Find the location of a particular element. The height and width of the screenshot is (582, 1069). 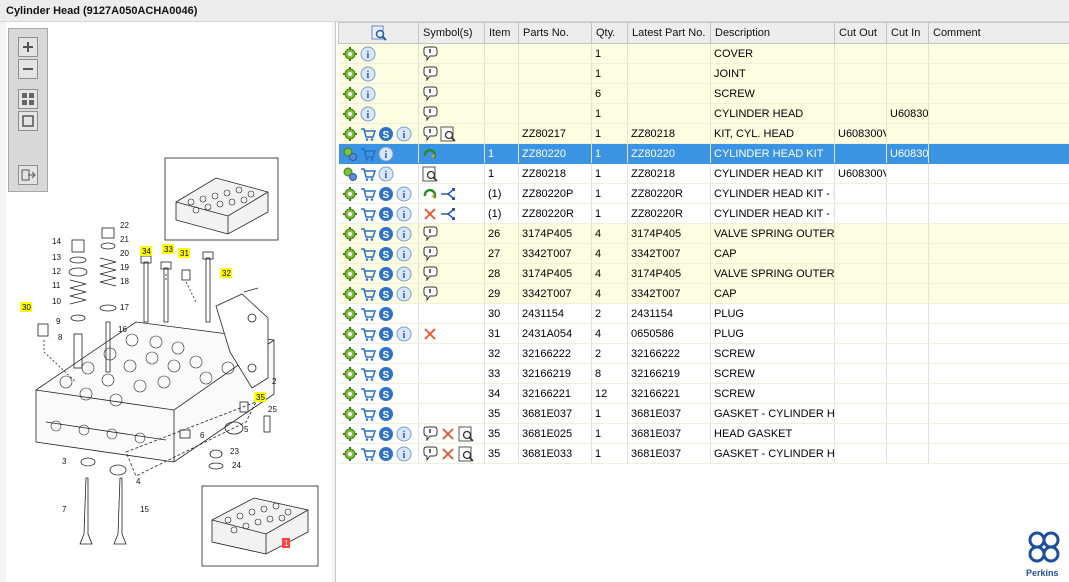

column-cut-out: Cut Out is located at coordinates (860, 33).